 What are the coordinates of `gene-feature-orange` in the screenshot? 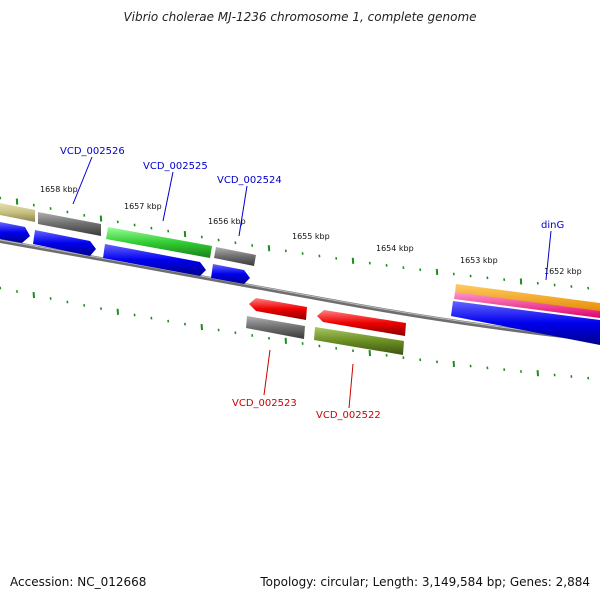 It's located at (527, 298).